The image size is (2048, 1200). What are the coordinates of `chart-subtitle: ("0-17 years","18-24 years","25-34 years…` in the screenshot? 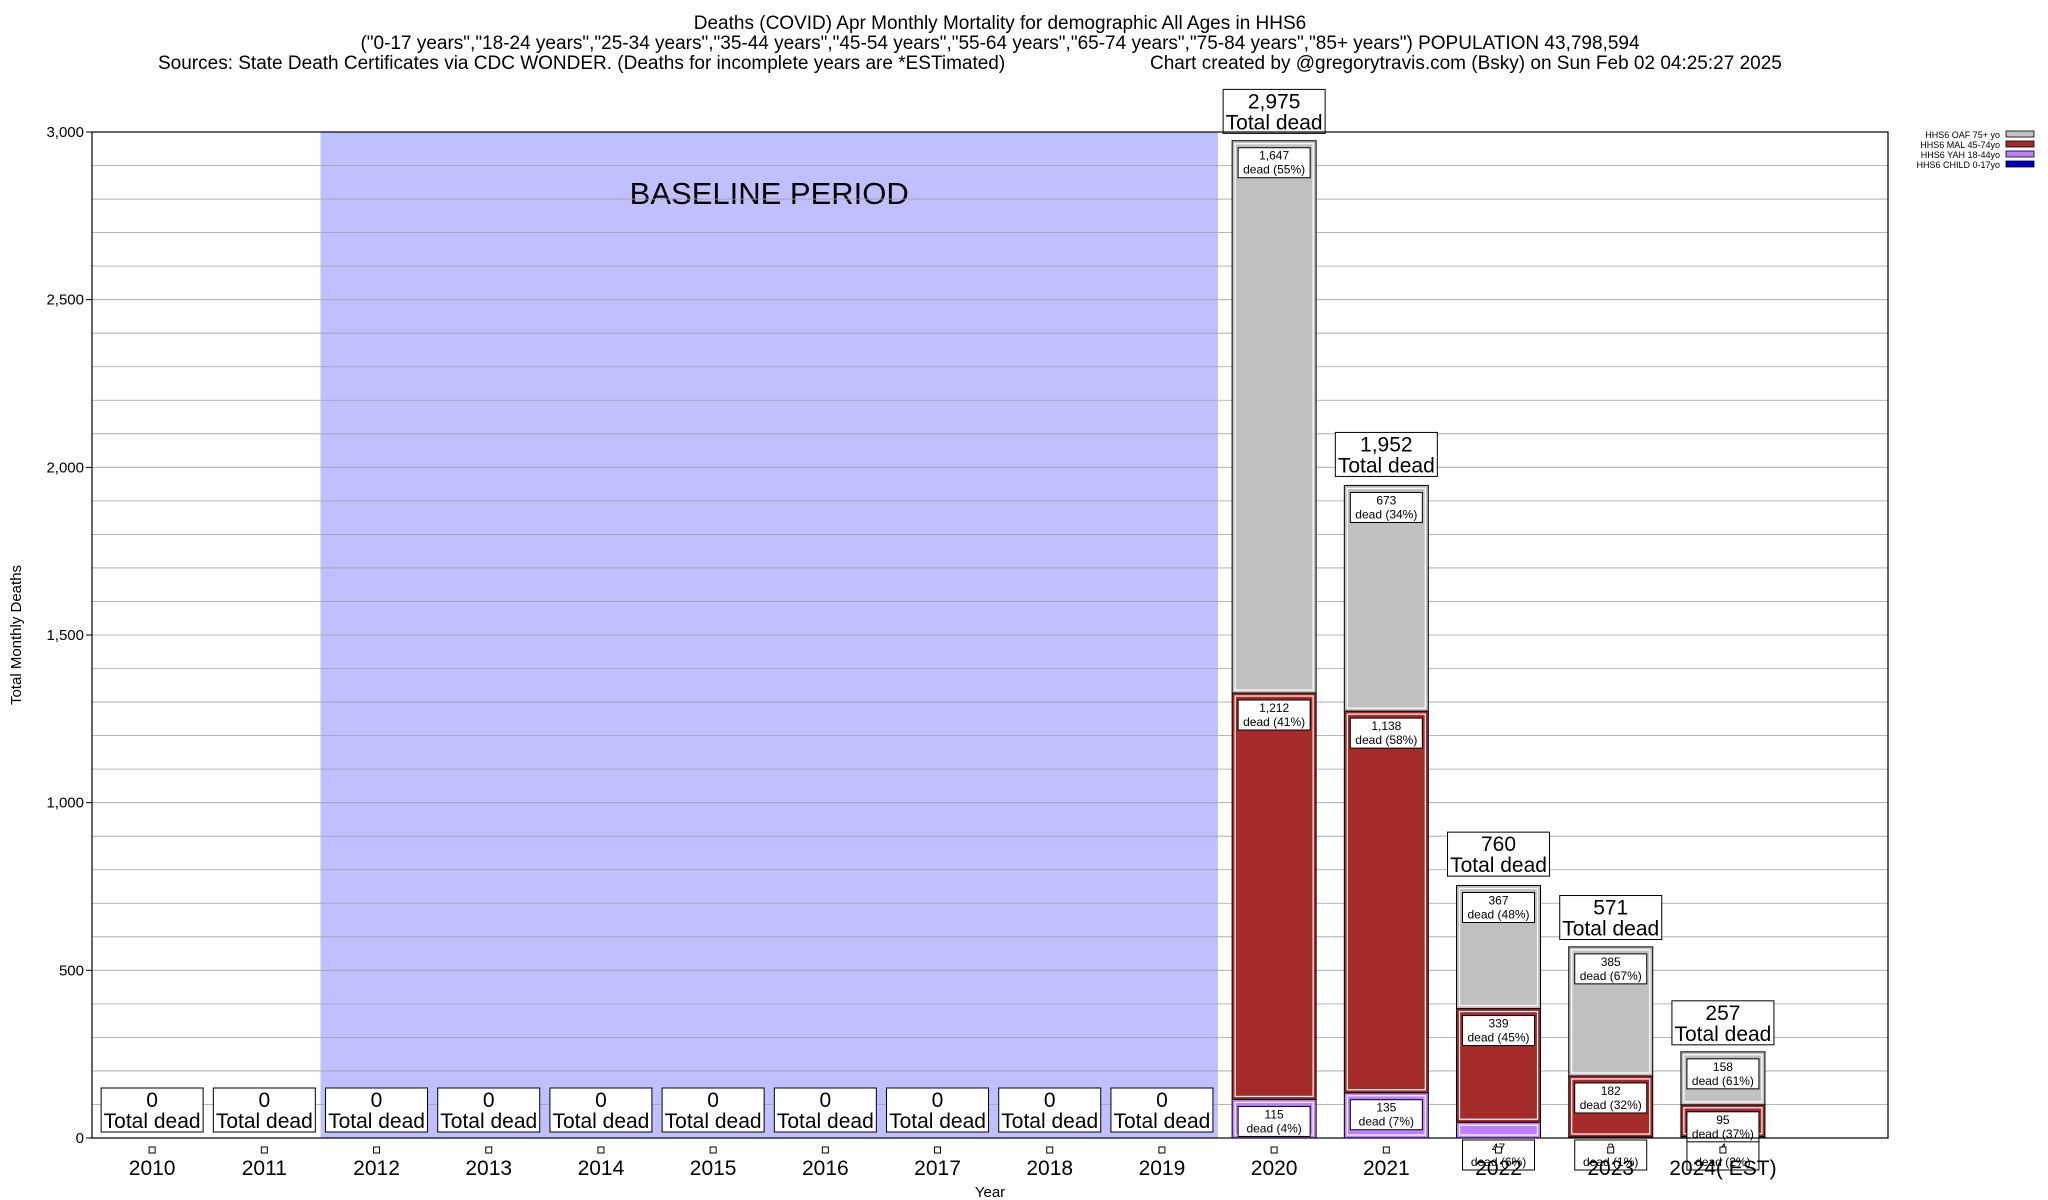 It's located at (1000, 43).